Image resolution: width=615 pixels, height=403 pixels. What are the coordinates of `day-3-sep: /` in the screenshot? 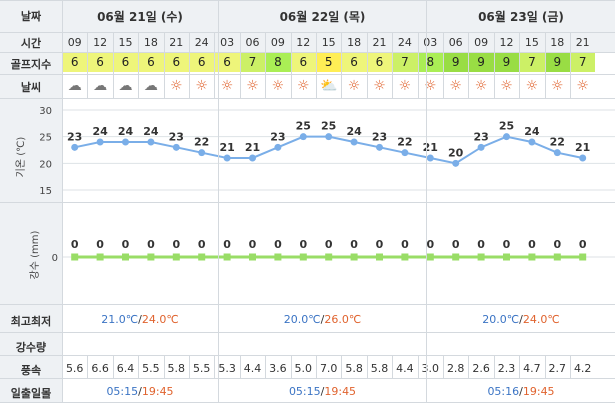 It's located at (521, 319).